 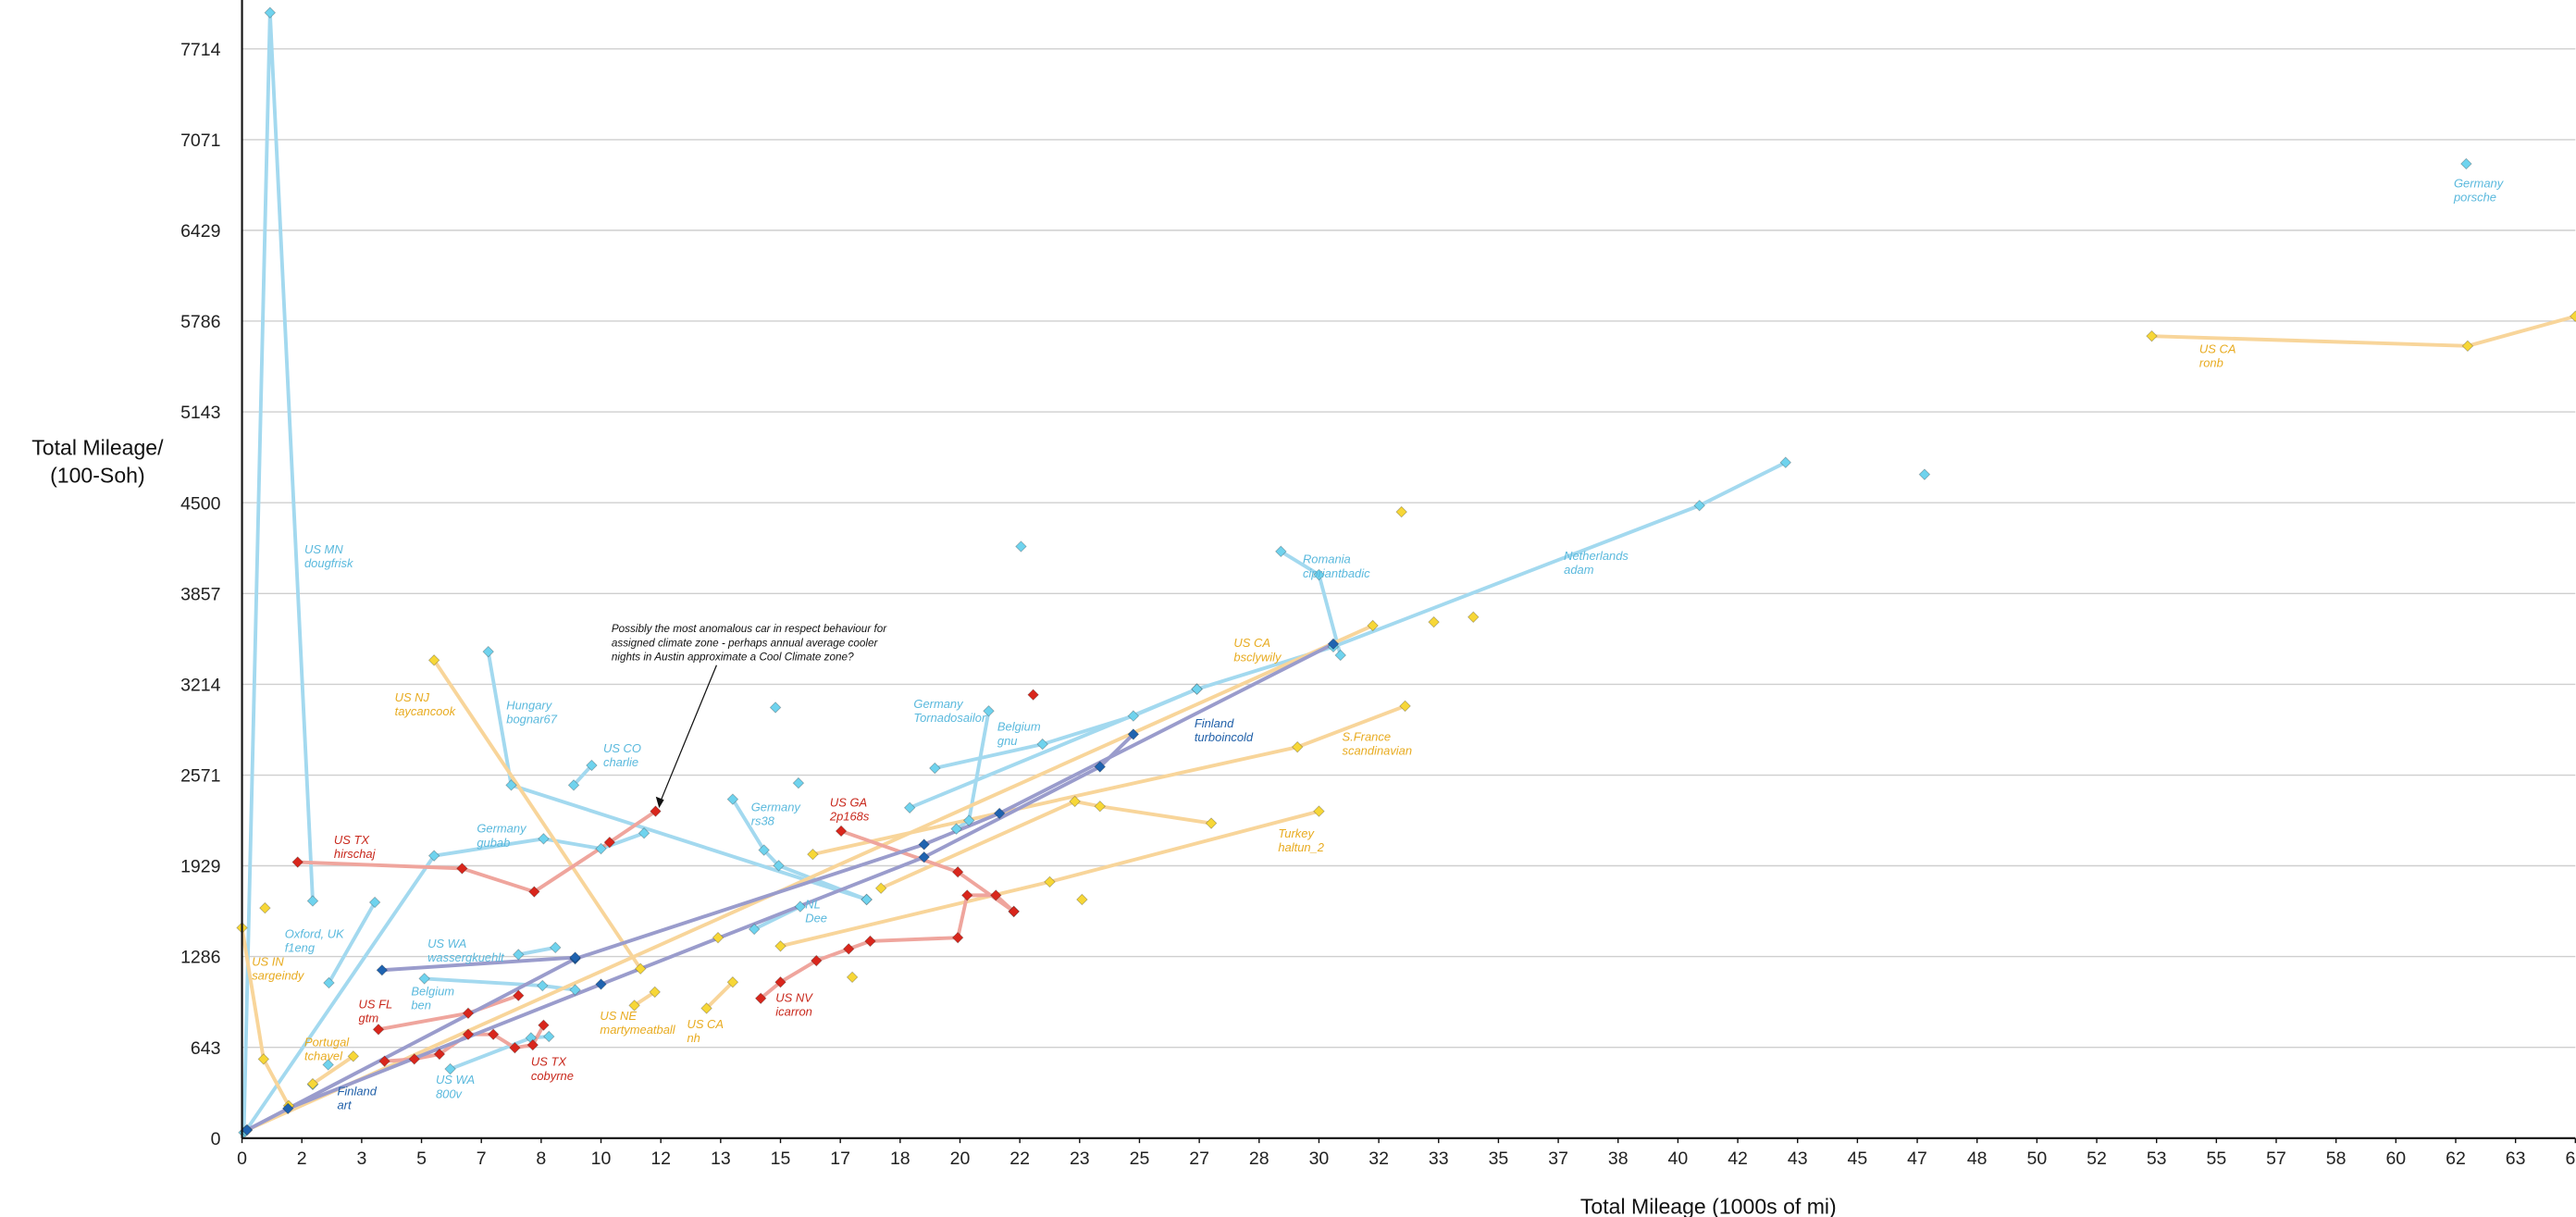 What do you see at coordinates (705, 1024) in the screenshot?
I see `series-region: US CA` at bounding box center [705, 1024].